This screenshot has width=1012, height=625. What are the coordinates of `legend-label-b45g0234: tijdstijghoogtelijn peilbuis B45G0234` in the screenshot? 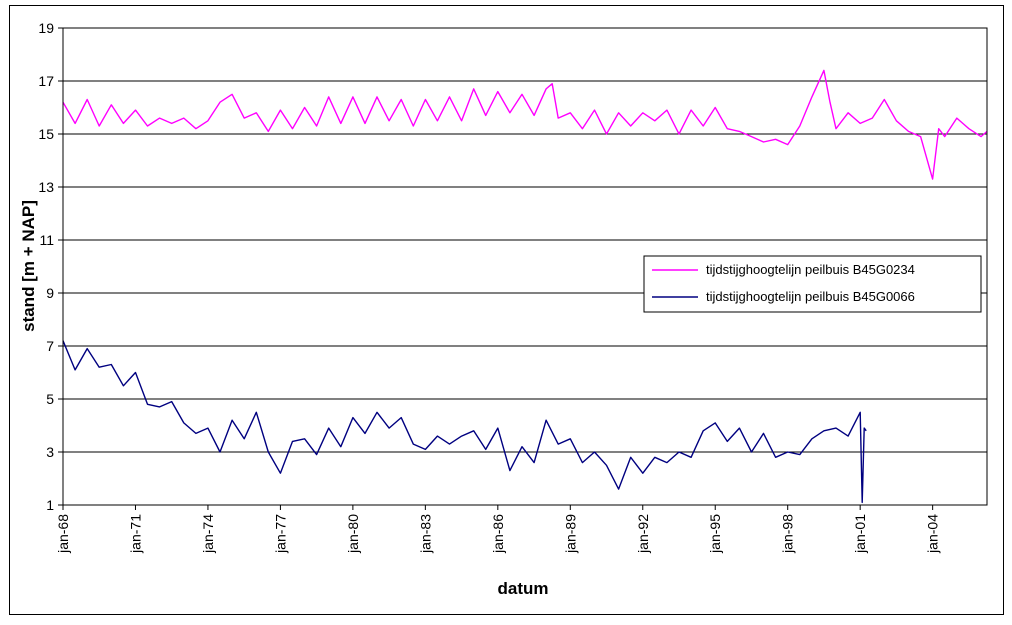 It's located at (810, 269).